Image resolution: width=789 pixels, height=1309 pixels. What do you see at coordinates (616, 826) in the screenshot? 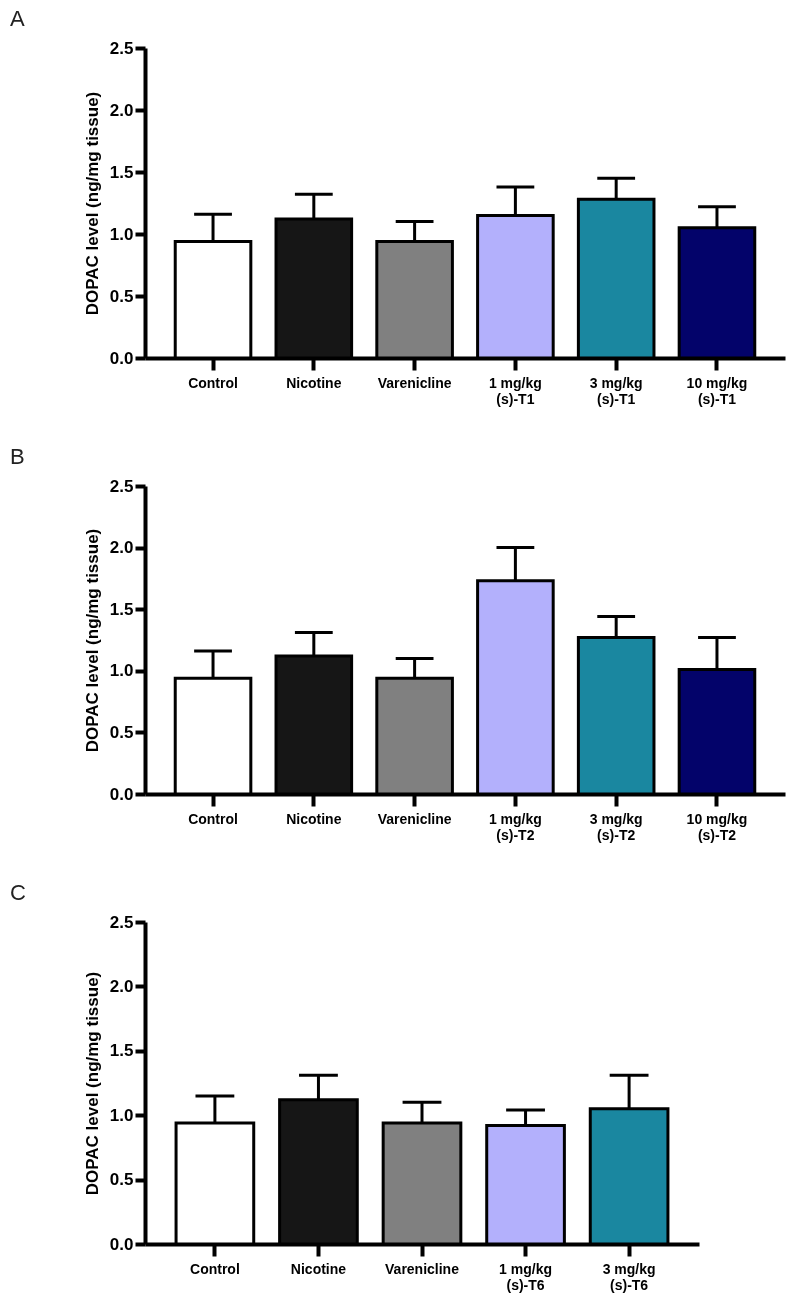
I see `x-tick-label: 3 mg/kg (s)-T2` at bounding box center [616, 826].